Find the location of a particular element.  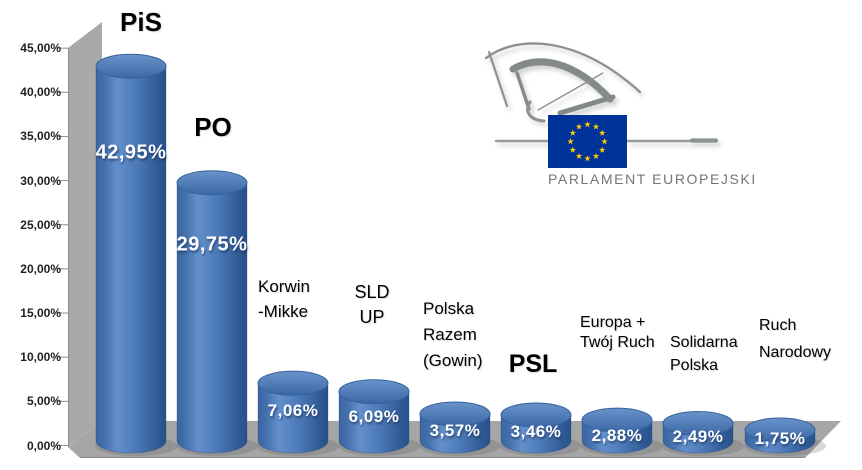

hemicycle-sketch-icon is located at coordinates (601, 92).